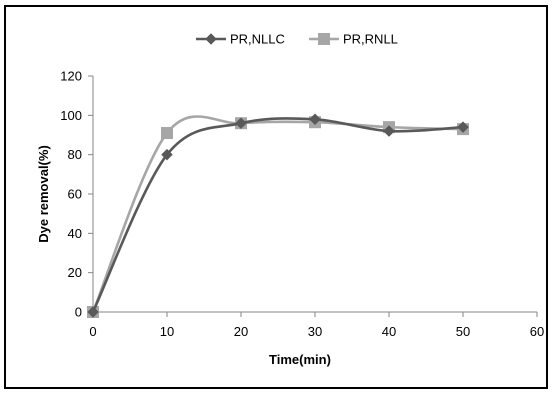 This screenshot has width=552, height=394. I want to click on y-tick-label: 20, so click(75, 272).